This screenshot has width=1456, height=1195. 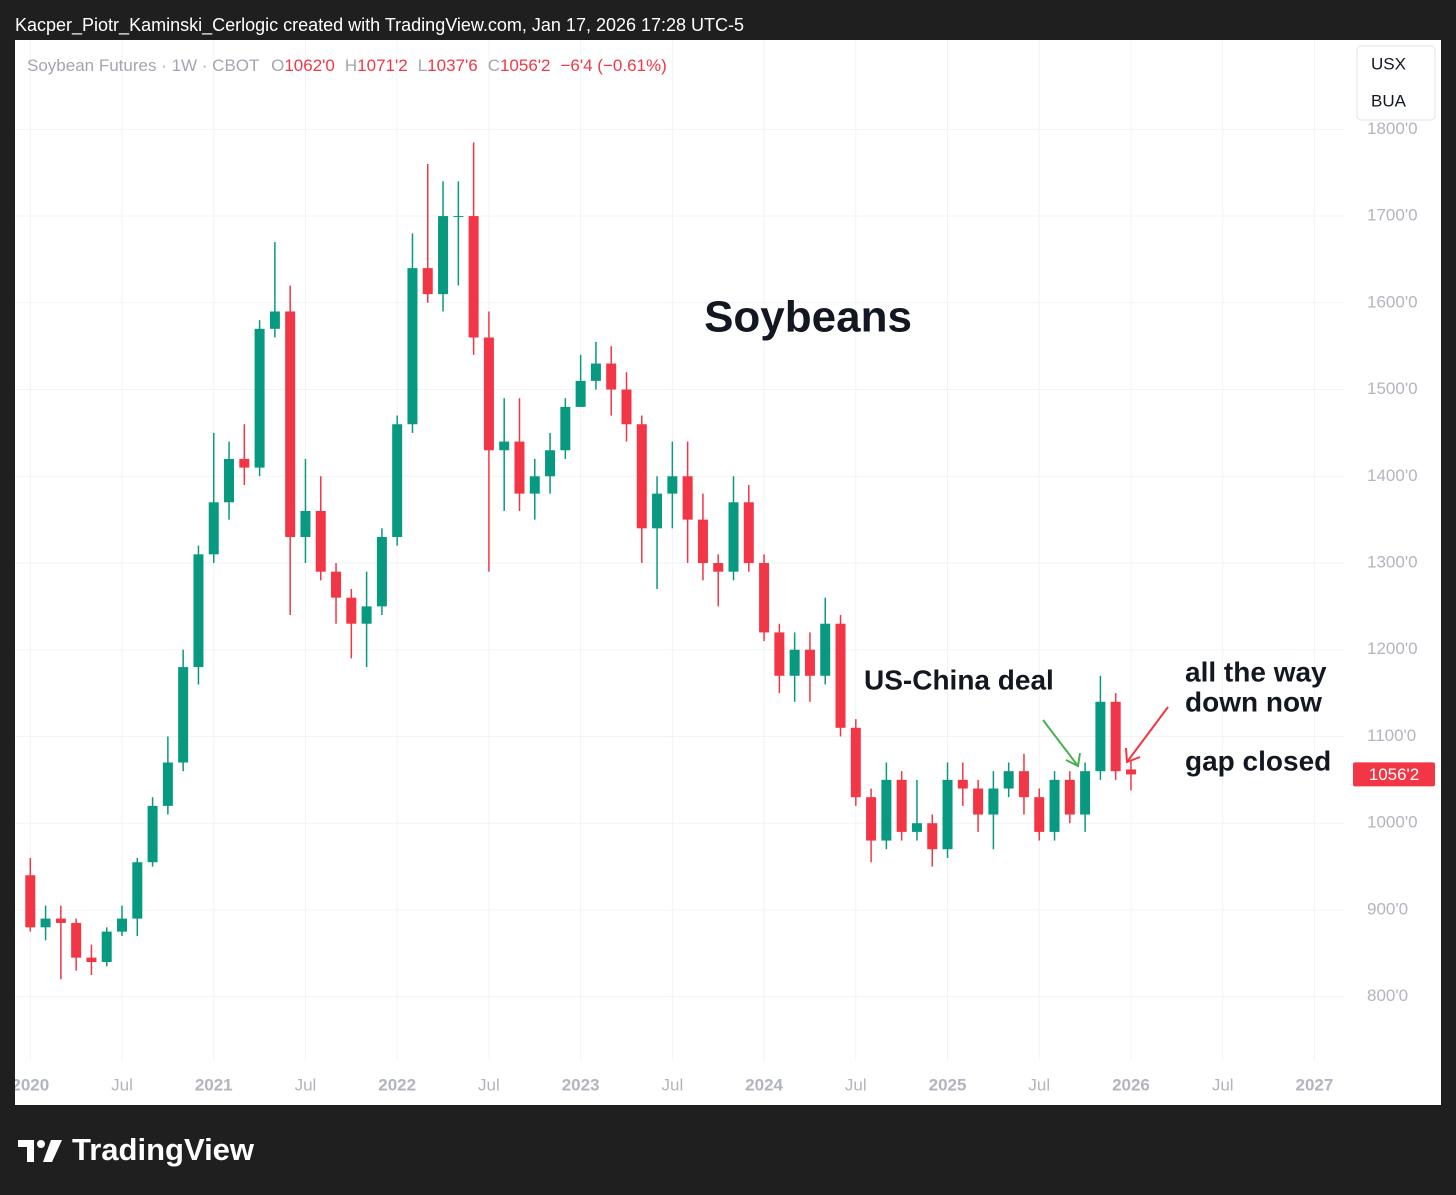 What do you see at coordinates (948, 1084) in the screenshot?
I see `x-tick-label: 2025` at bounding box center [948, 1084].